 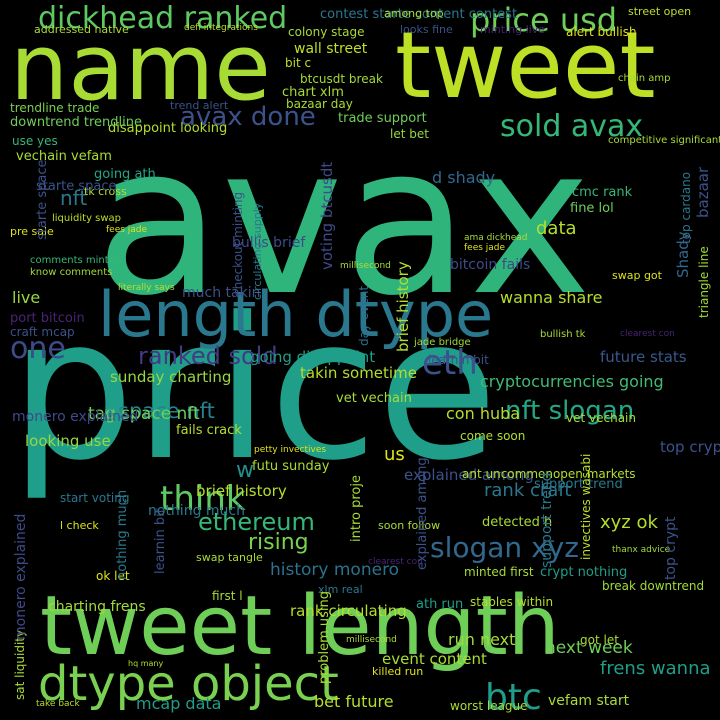 I want to click on word-rising: rising, so click(x=278, y=542).